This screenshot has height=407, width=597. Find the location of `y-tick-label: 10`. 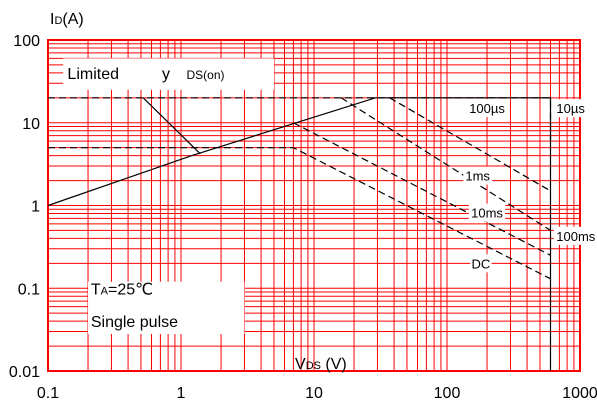

y-tick-label: 10 is located at coordinates (31, 124).